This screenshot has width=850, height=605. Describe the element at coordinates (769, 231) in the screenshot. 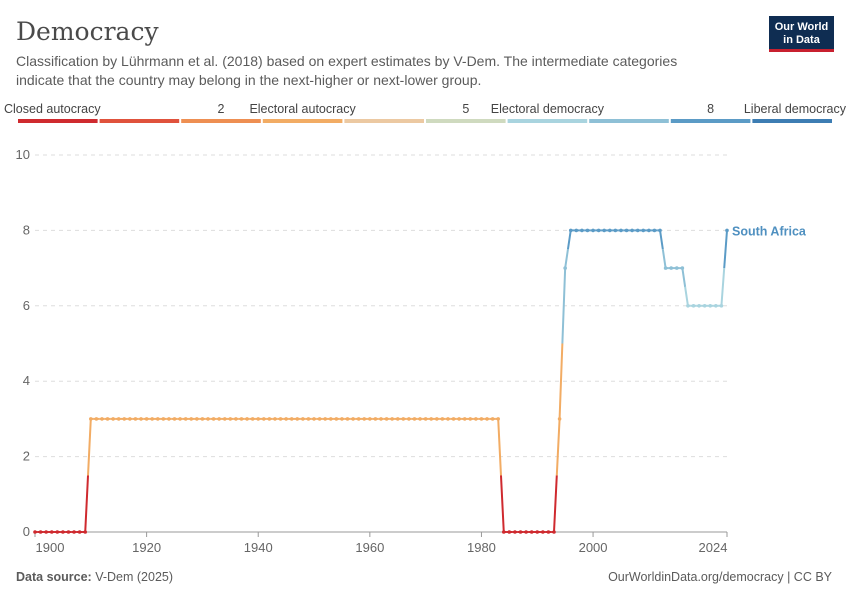

I see `series-label: South Africa` at that location.